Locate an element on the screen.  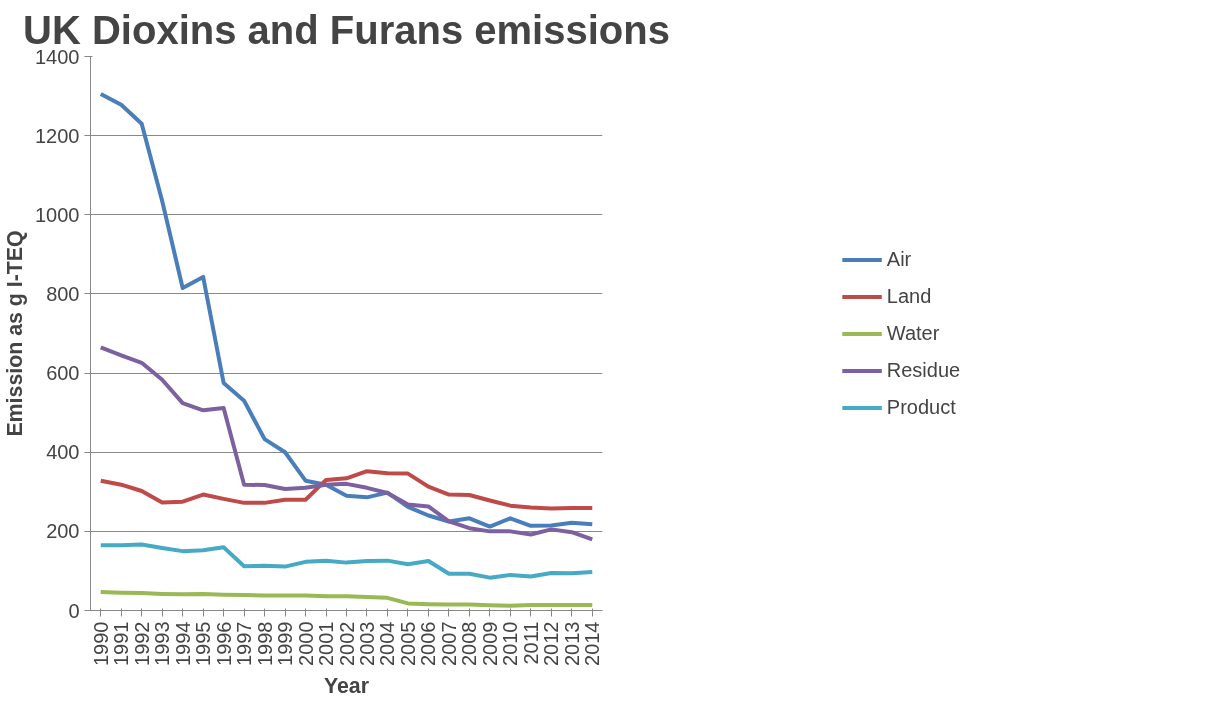
y-tick-label: 800 is located at coordinates (63, 293).